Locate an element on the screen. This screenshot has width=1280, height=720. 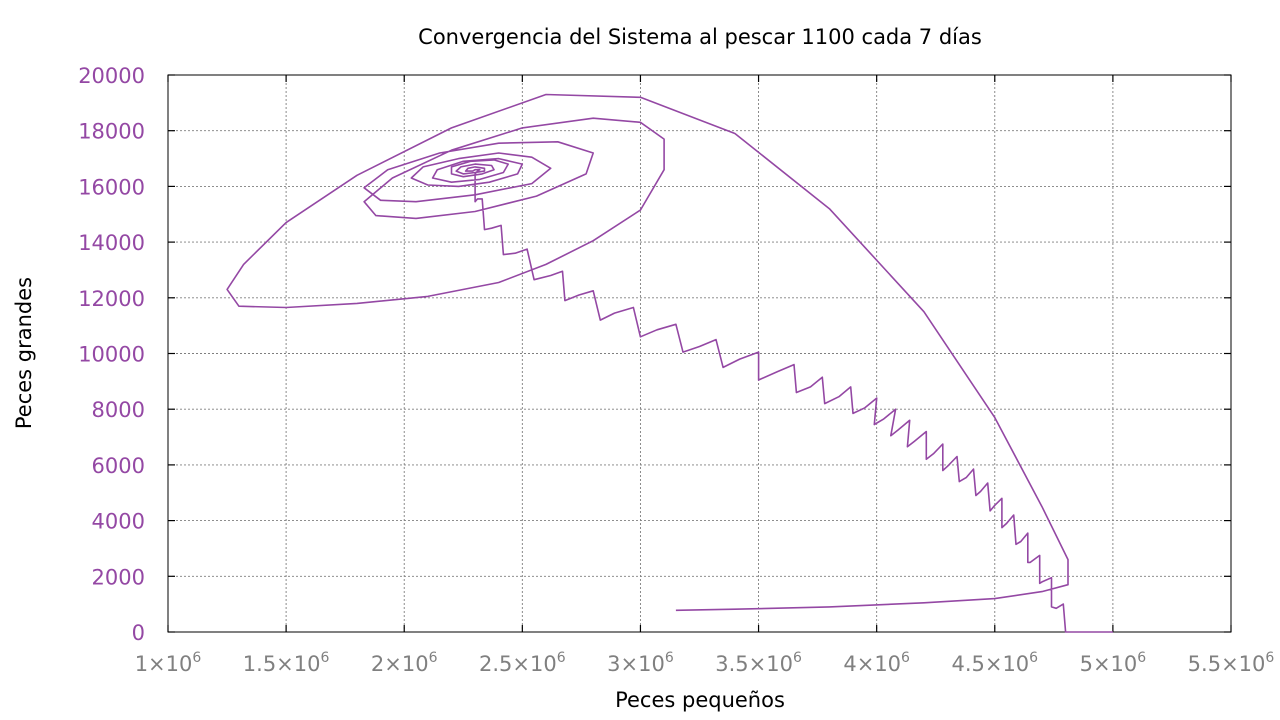
x-tick-label: 5.5×106 is located at coordinates (1231, 663).